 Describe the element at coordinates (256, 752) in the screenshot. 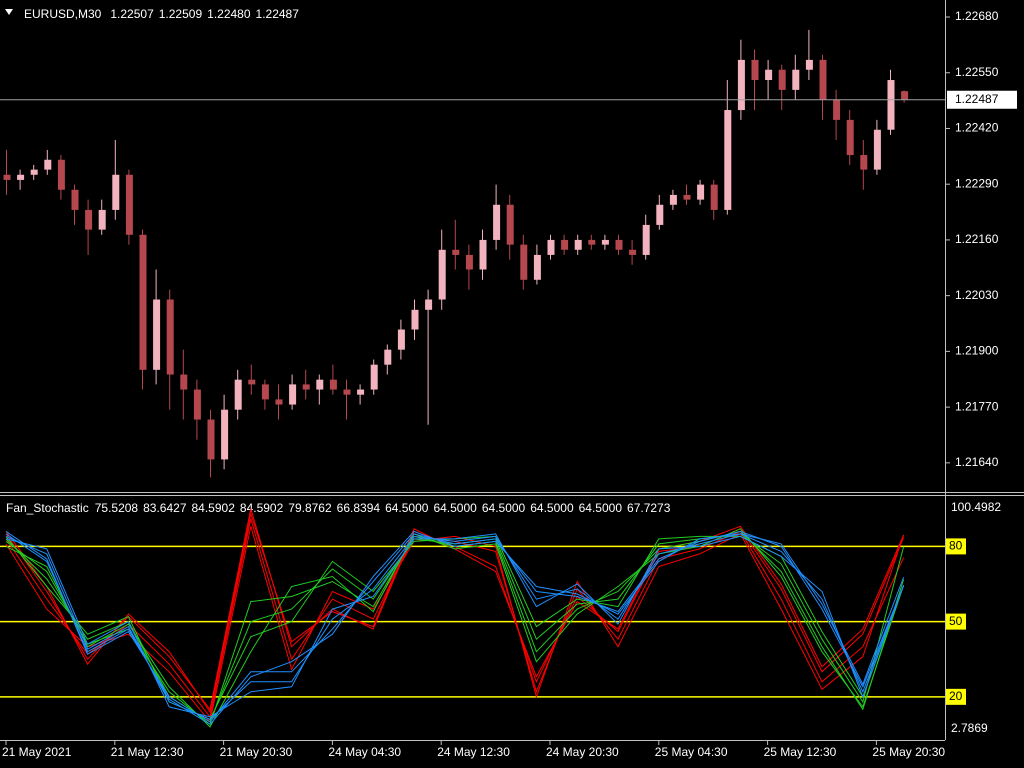

I see `x-tick-label: 21 May 20:30` at that location.